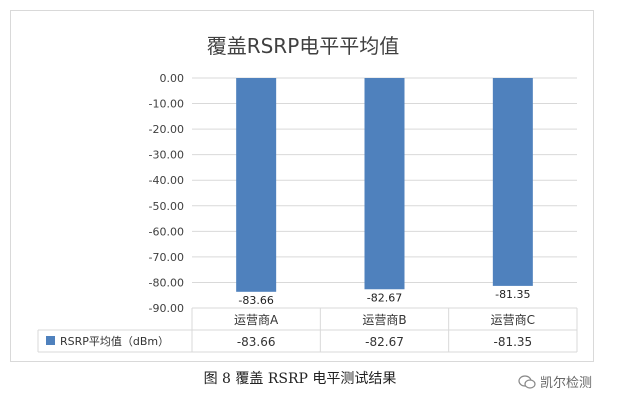  What do you see at coordinates (512, 342) in the screenshot?
I see `table-value-cell: -81.35` at bounding box center [512, 342].